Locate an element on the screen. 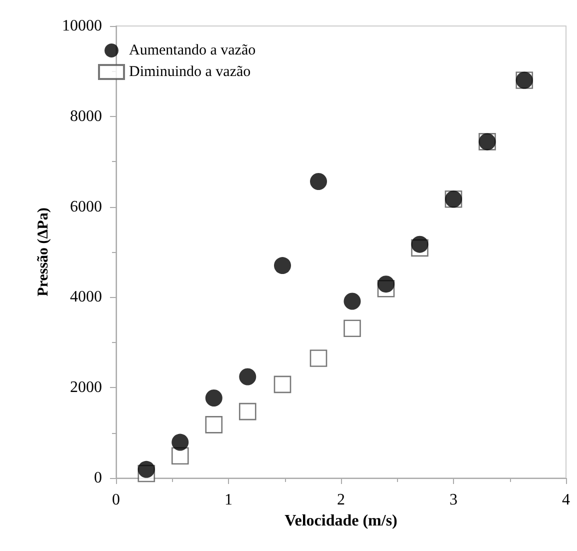 The height and width of the screenshot is (551, 577). x-tick-label: 4 is located at coordinates (566, 500).